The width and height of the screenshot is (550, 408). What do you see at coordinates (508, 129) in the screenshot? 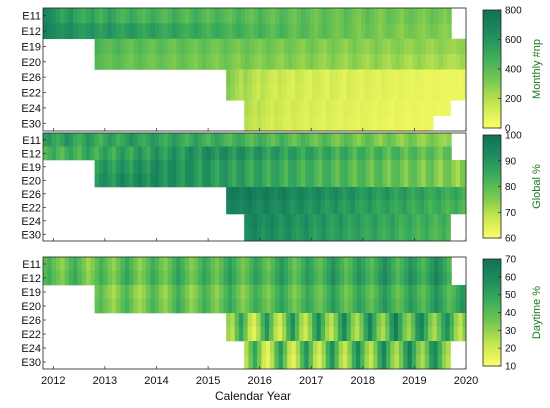
I see `colorbar-tick-label: 0` at bounding box center [508, 129].